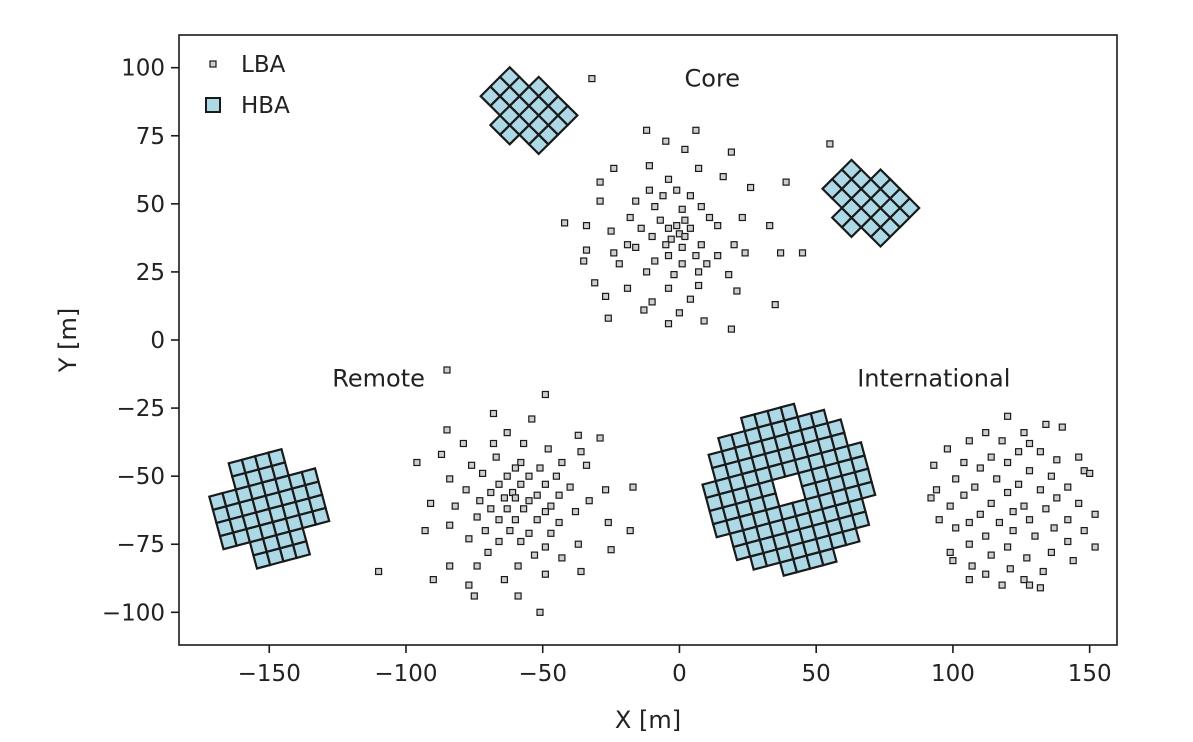 The image size is (1193, 742). I want to click on lba-series-remote, so click(506, 491).